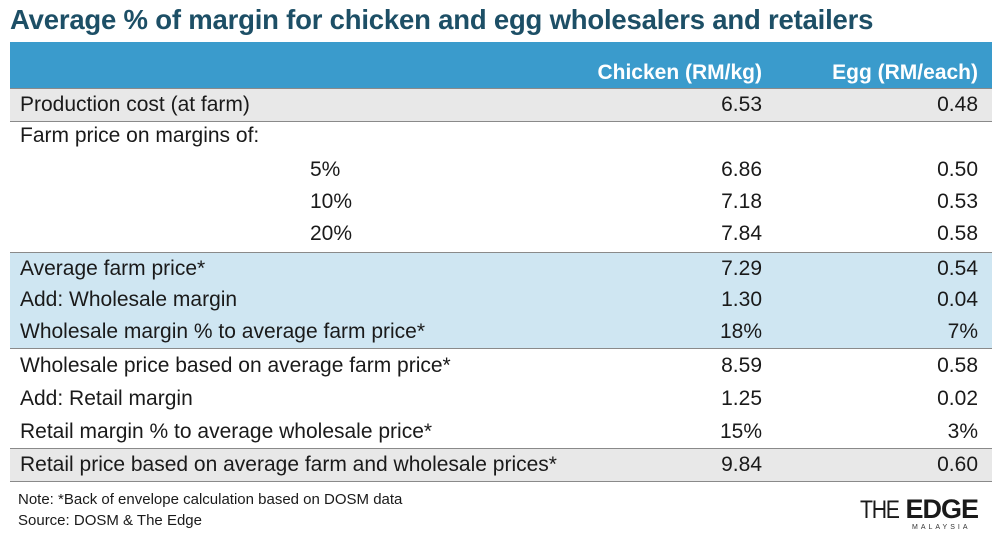 The image size is (1000, 540). I want to click on row-label: 10%, so click(331, 201).